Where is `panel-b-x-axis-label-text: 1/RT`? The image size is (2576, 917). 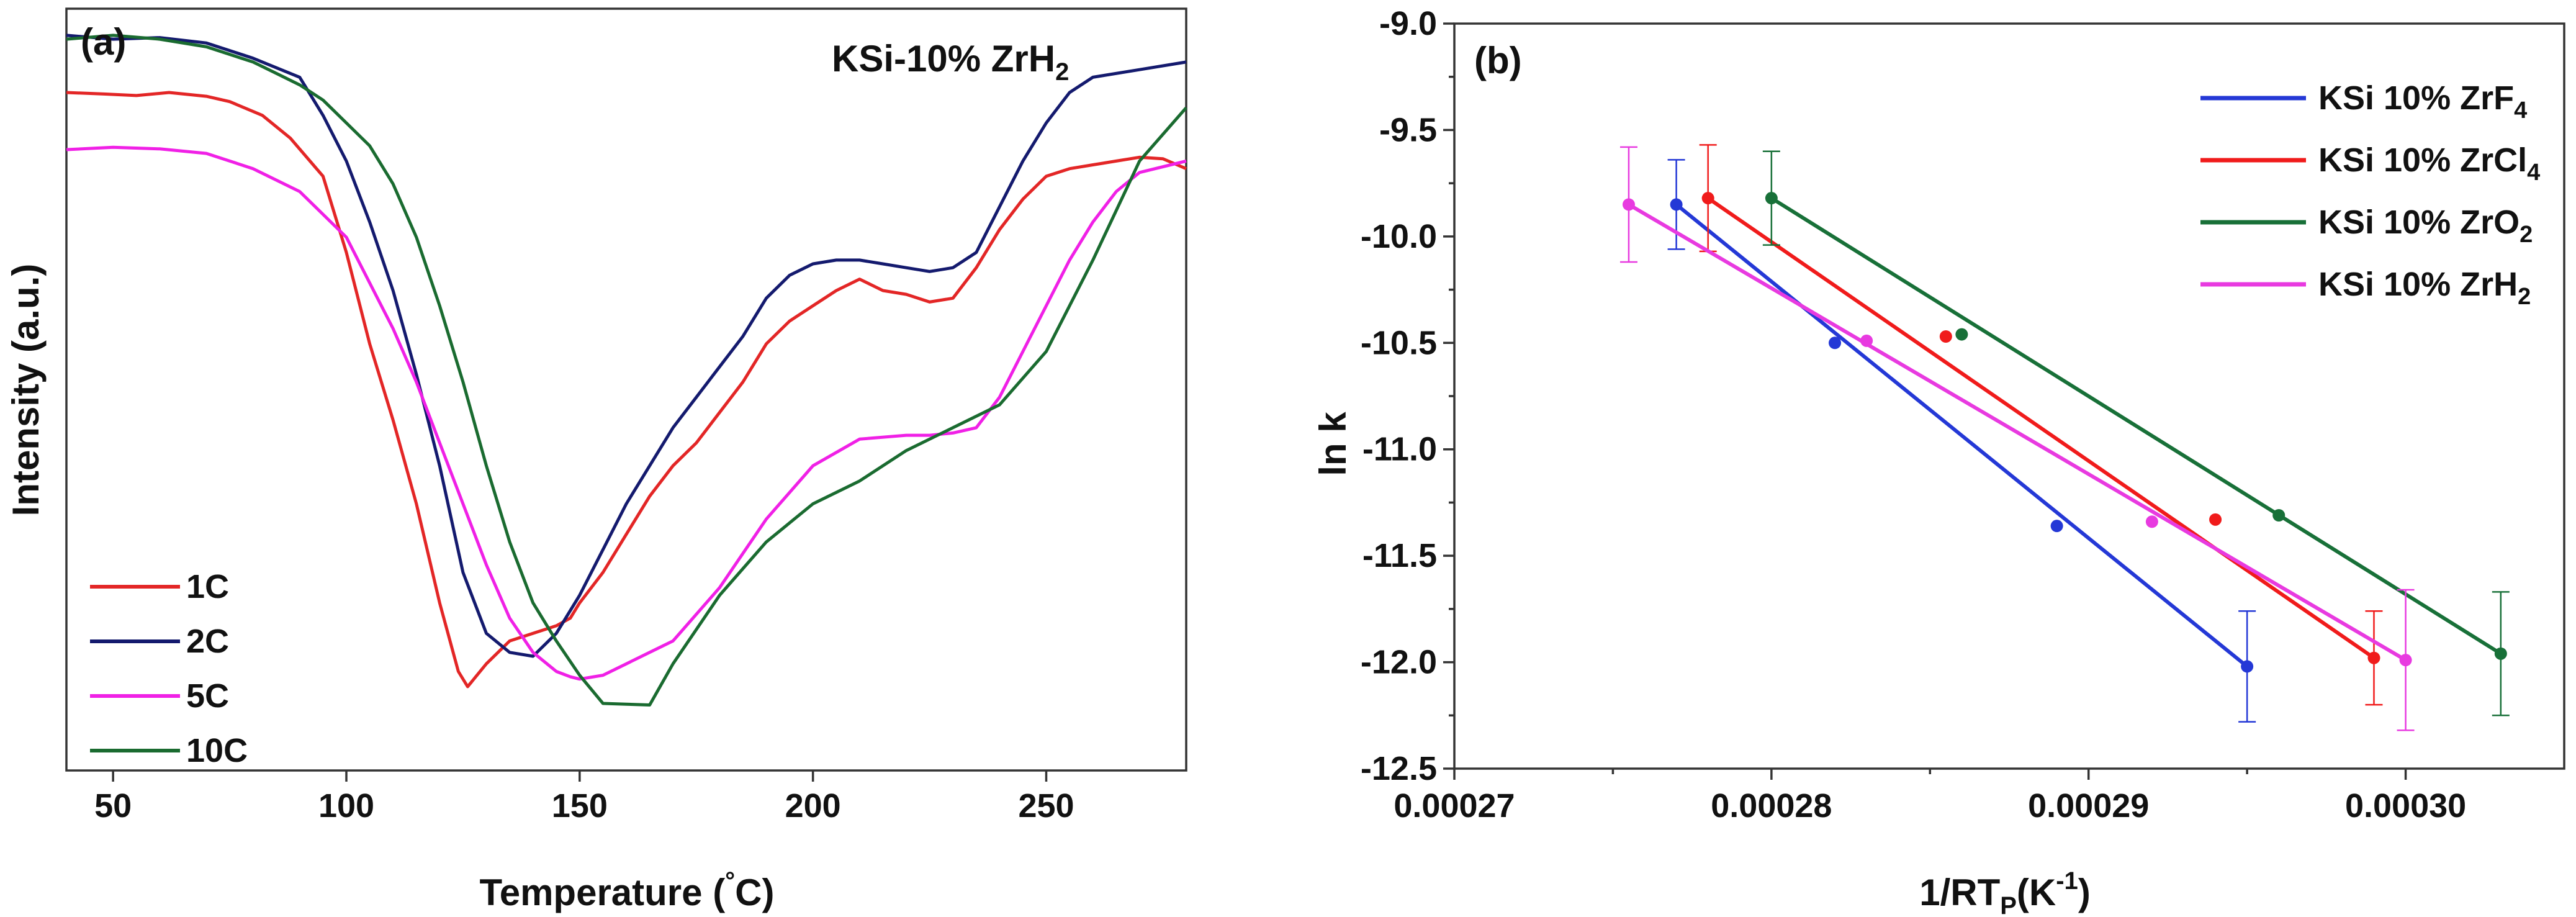 panel-b-x-axis-label-text: 1/RT is located at coordinates (1959, 892).